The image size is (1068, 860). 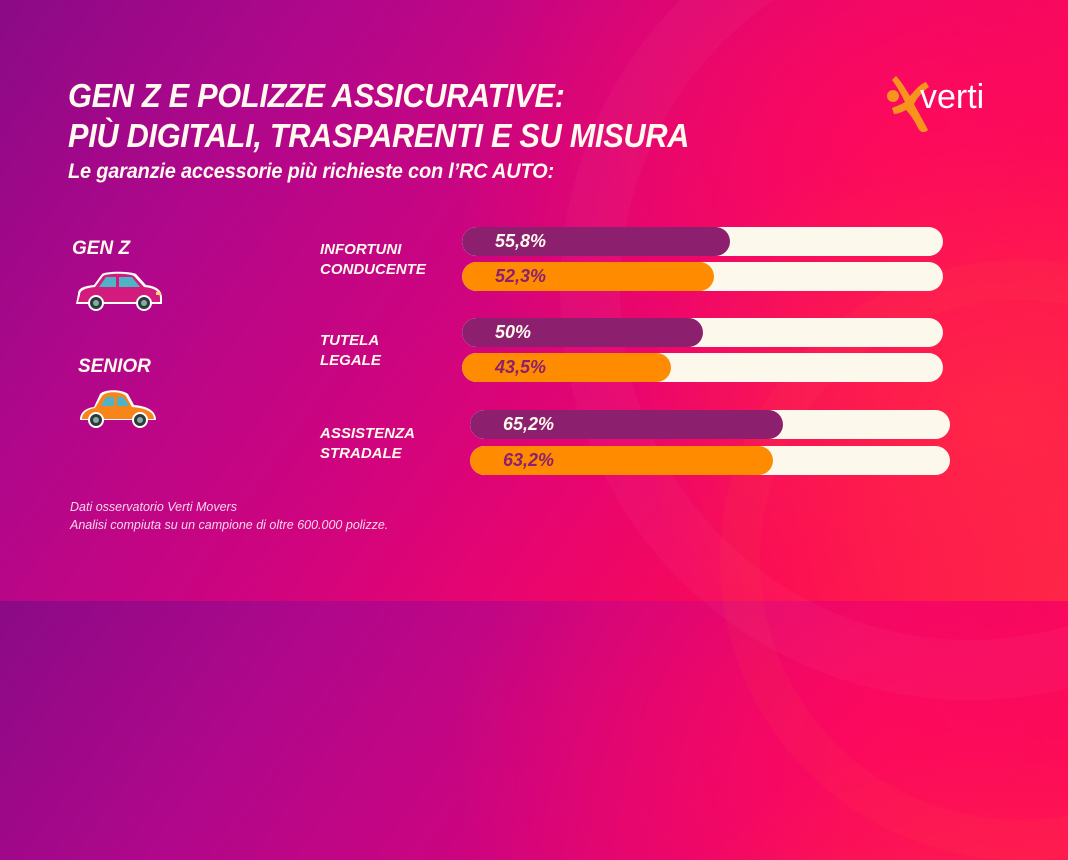 What do you see at coordinates (379, 135) in the screenshot?
I see `title-line-2: PIÙ DIGITALI, TRASPARENTI E SU MISURA` at bounding box center [379, 135].